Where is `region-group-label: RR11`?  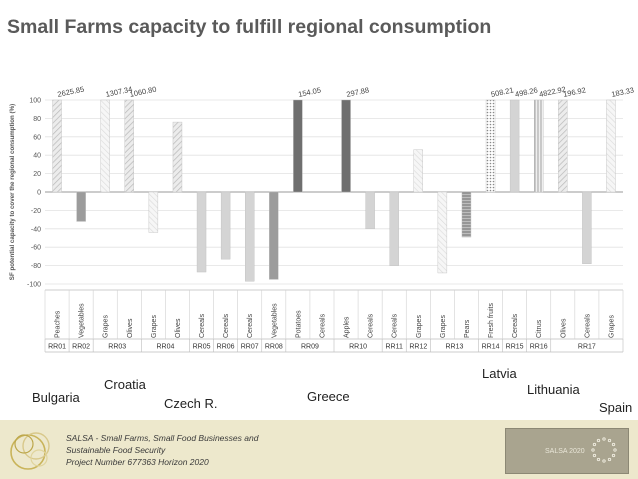
region-group-label: RR11 is located at coordinates (394, 347).